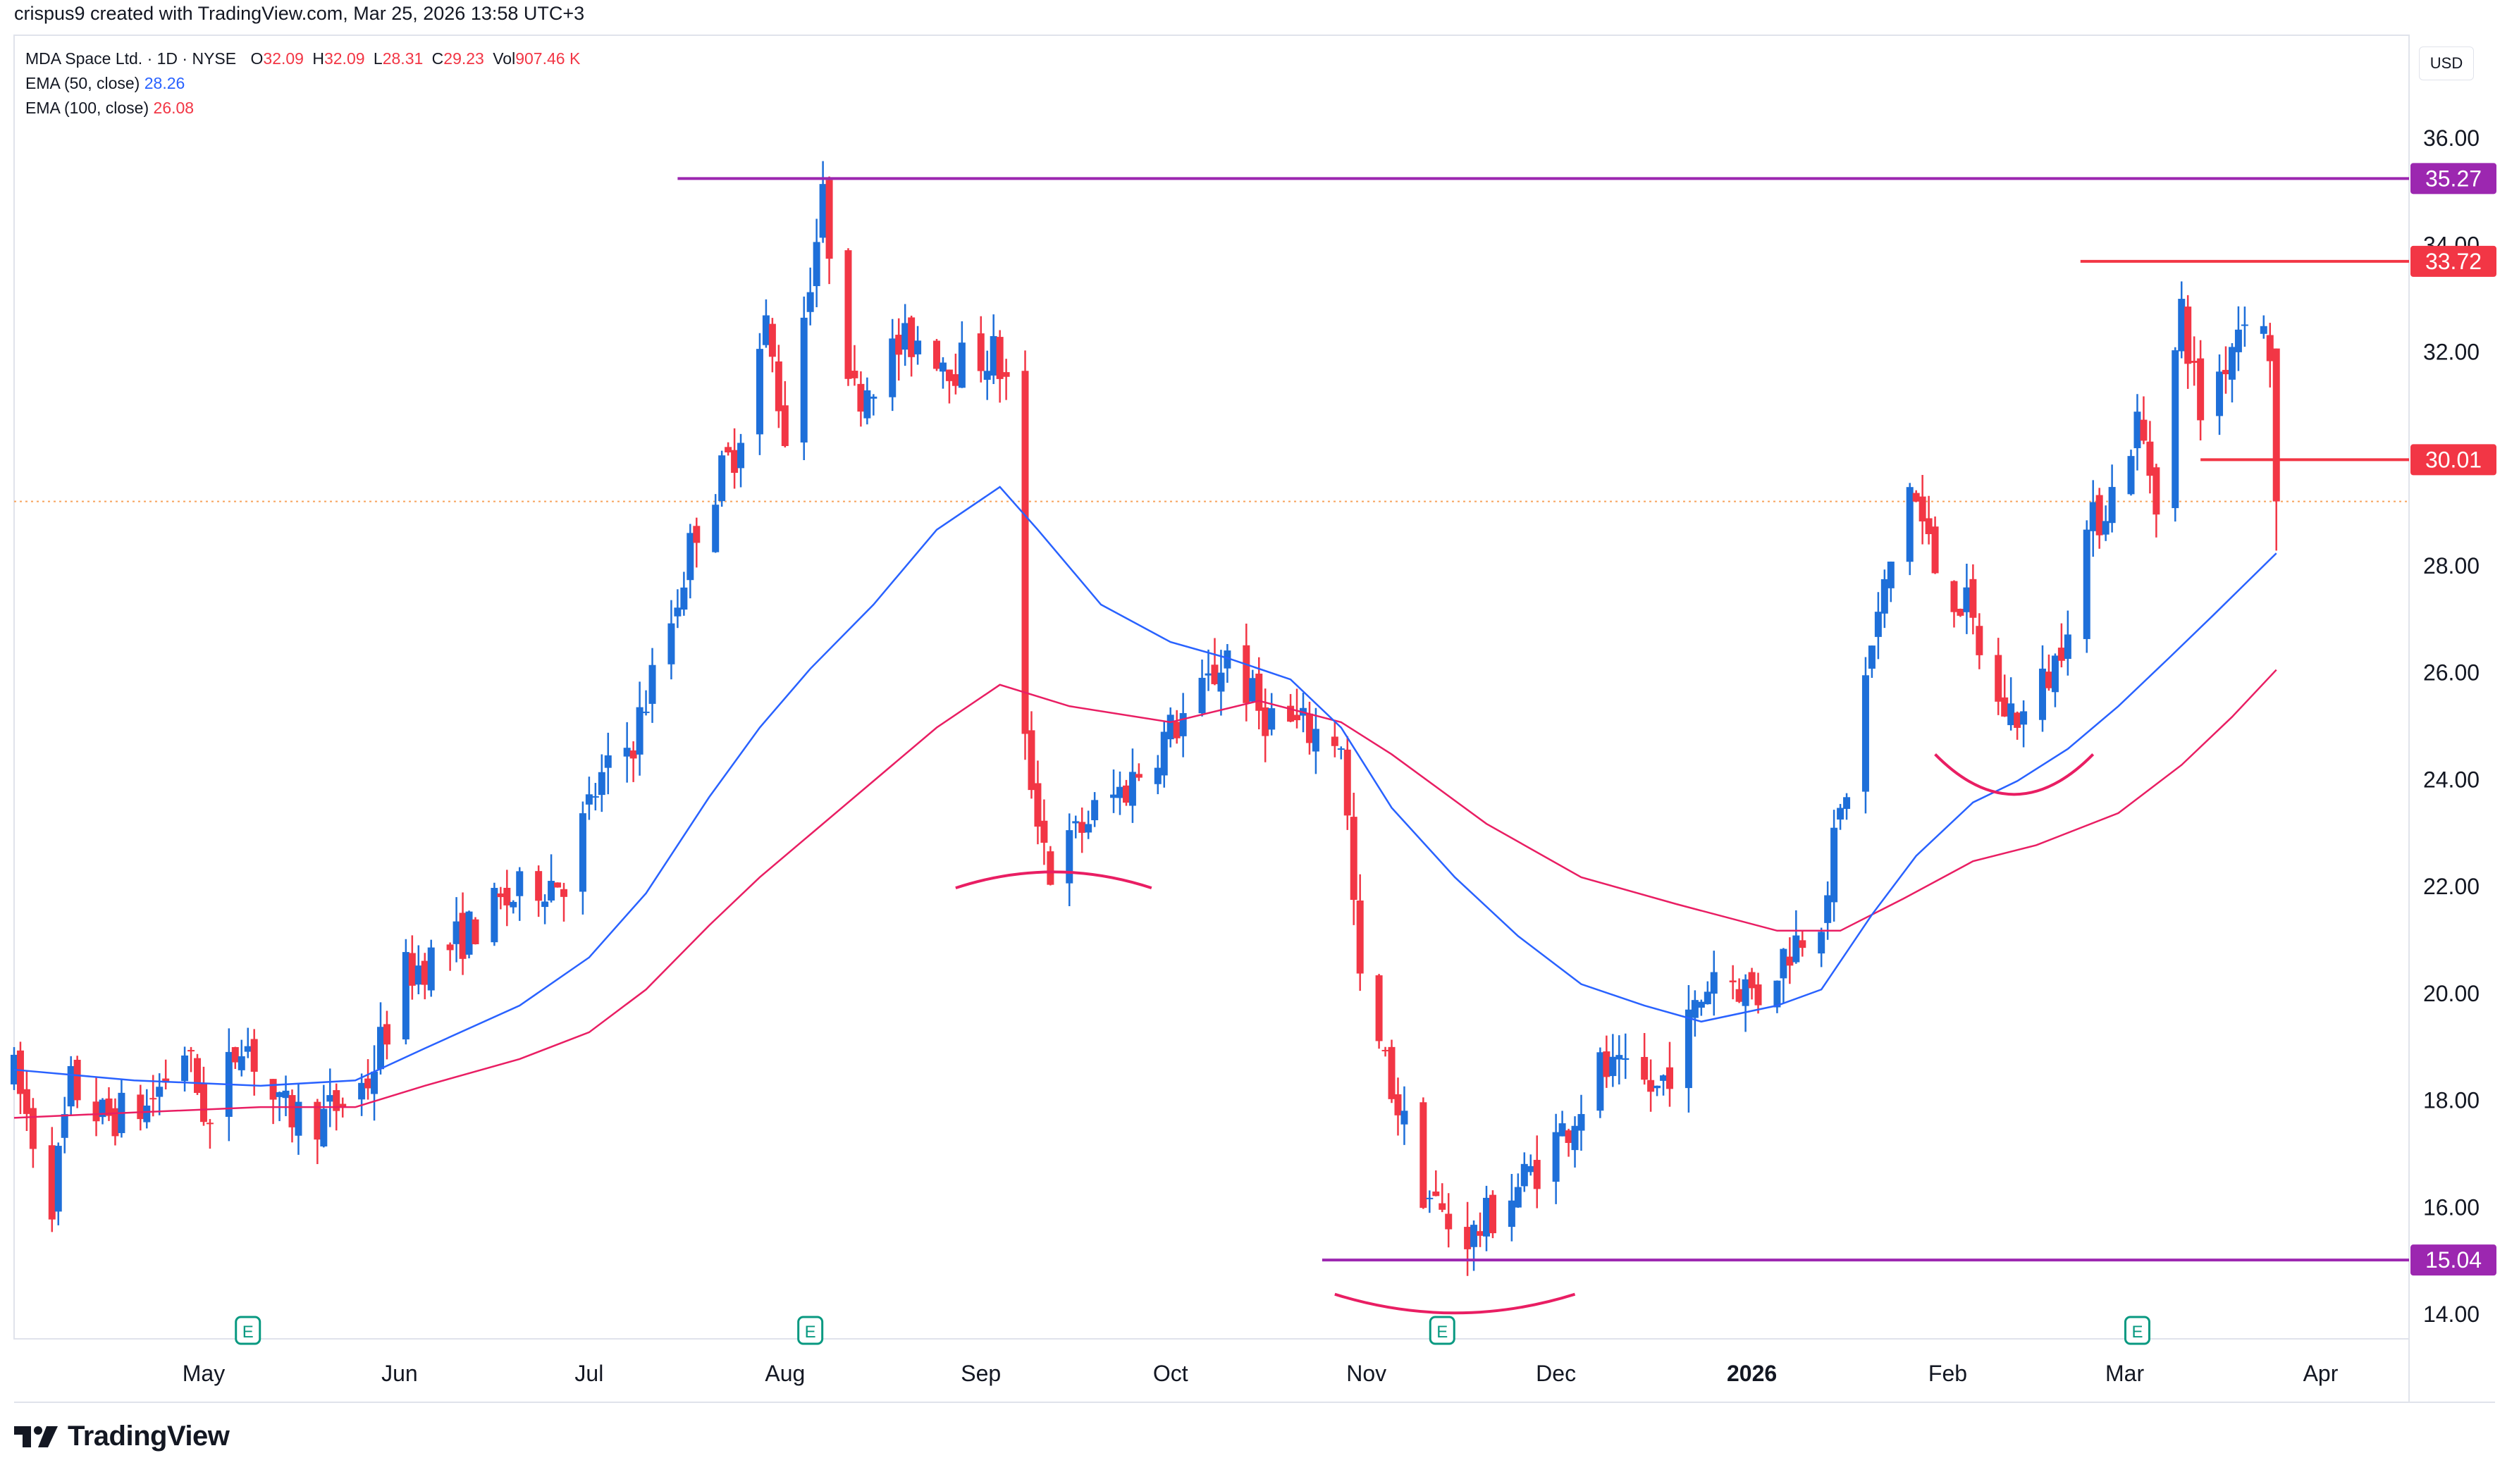 The height and width of the screenshot is (1484, 2519). What do you see at coordinates (810, 1332) in the screenshot?
I see `earnings-marker-label: E` at bounding box center [810, 1332].